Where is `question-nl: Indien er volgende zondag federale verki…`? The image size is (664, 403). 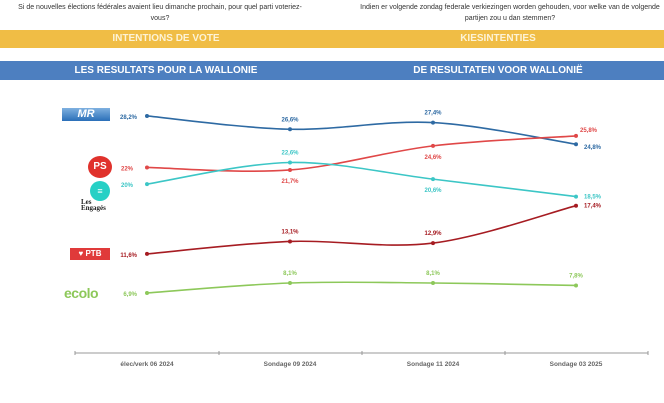
question-nl: Indien er volgende zondag federale verki… is located at coordinates (510, 13).